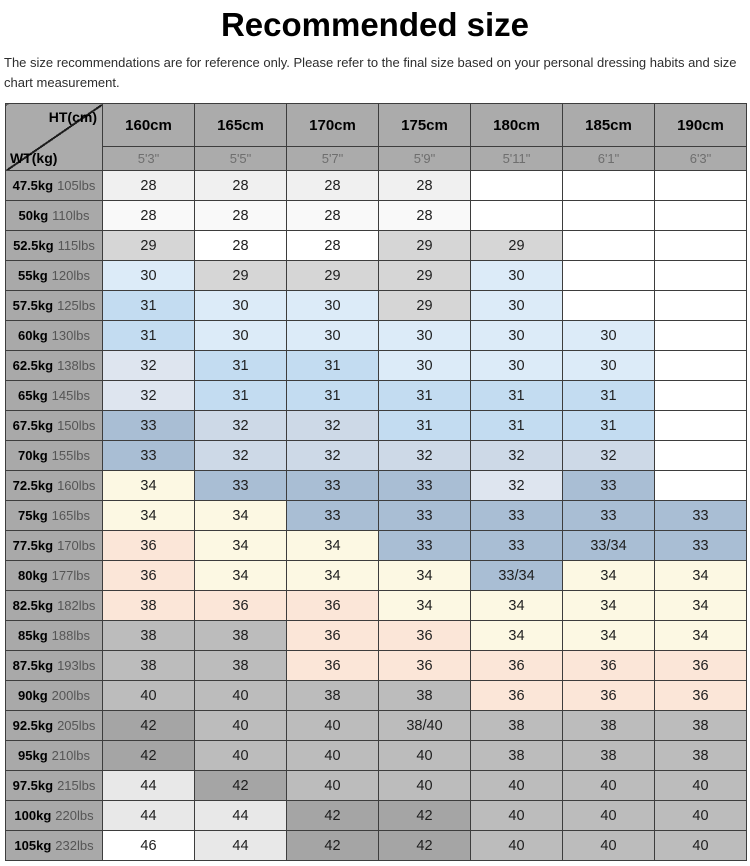 This screenshot has width=750, height=866. Describe the element at coordinates (76, 725) in the screenshot. I see `weight-lbs: 205lbs` at that location.